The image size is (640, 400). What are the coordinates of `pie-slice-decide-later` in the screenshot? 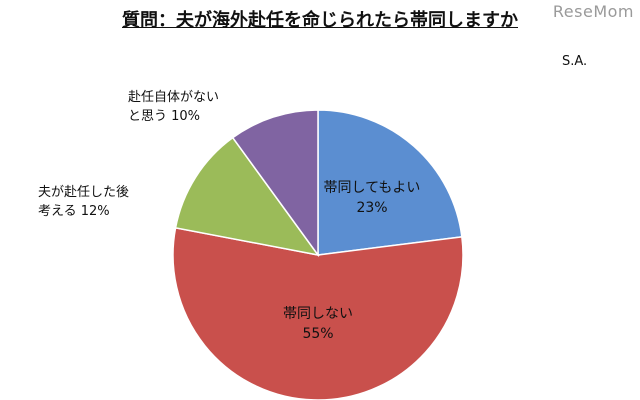 It's located at (247, 196).